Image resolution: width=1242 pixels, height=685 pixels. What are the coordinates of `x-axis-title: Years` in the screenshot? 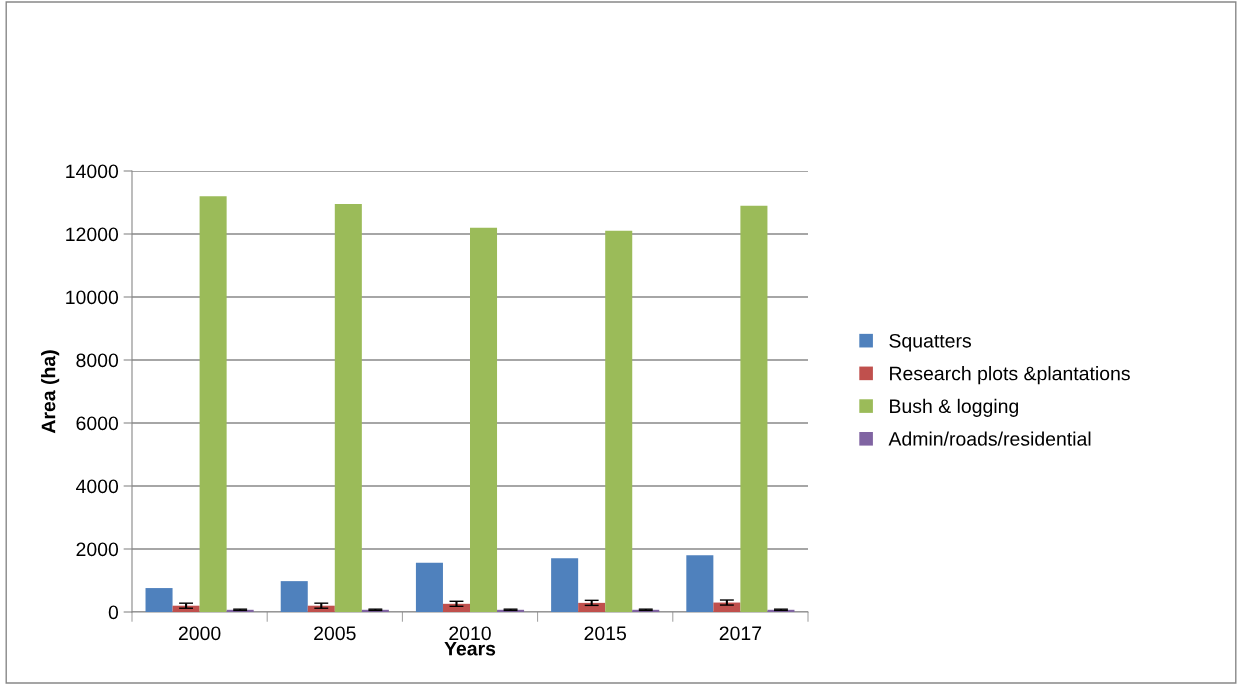 It's located at (470, 648).